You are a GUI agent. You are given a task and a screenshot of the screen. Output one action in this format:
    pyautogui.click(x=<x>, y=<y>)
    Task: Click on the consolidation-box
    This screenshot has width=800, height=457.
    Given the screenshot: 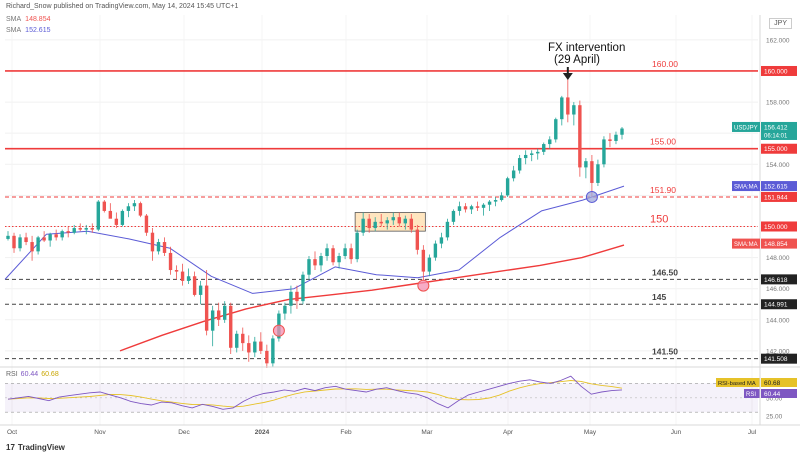 What is the action you would take?
    pyautogui.click(x=390, y=222)
    